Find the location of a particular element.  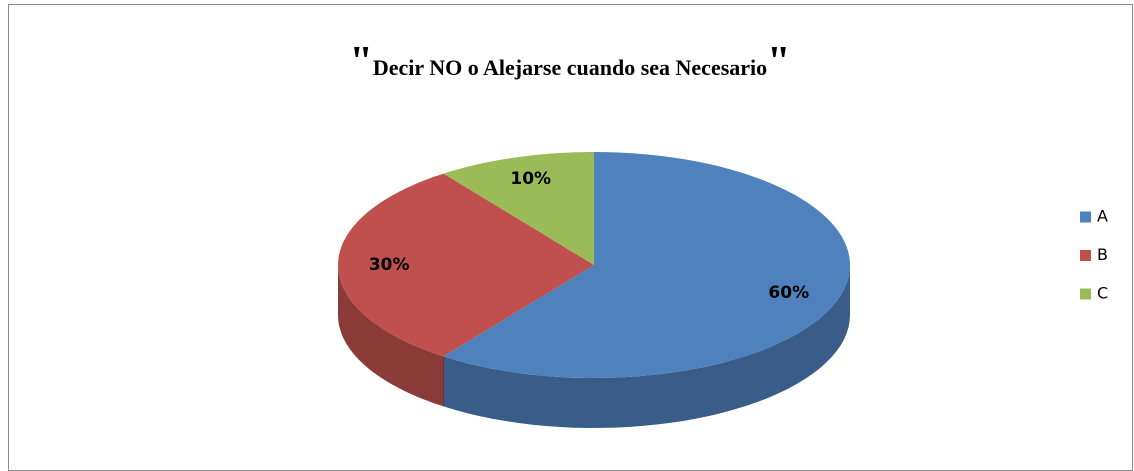

data-label: 10% is located at coordinates (530, 179).